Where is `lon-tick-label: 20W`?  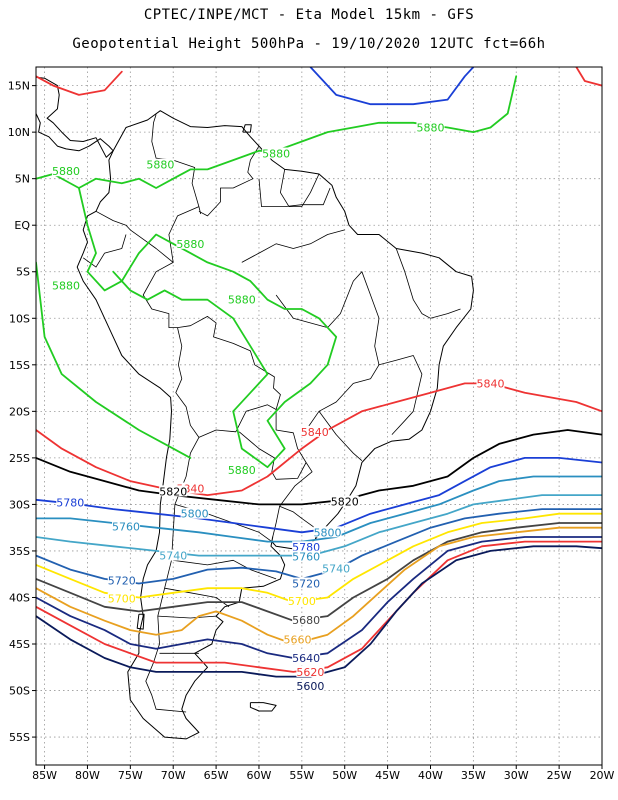
lon-tick-label: 20W is located at coordinates (602, 775).